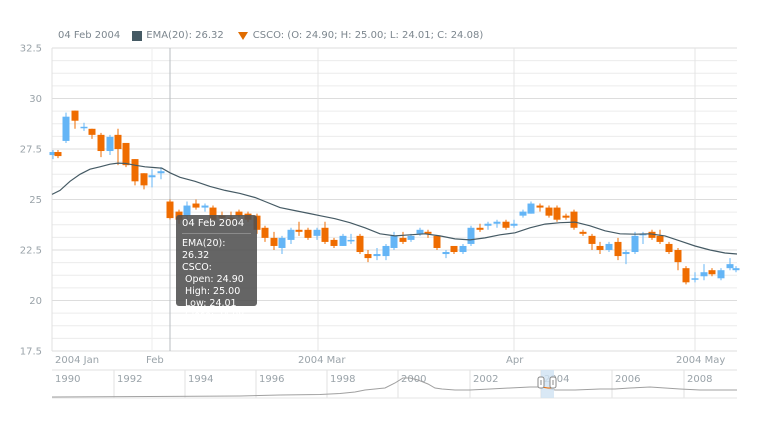 The height and width of the screenshot is (421, 768). Describe the element at coordinates (213, 291) in the screenshot. I see `tooltip-high: High: 25.00` at that location.